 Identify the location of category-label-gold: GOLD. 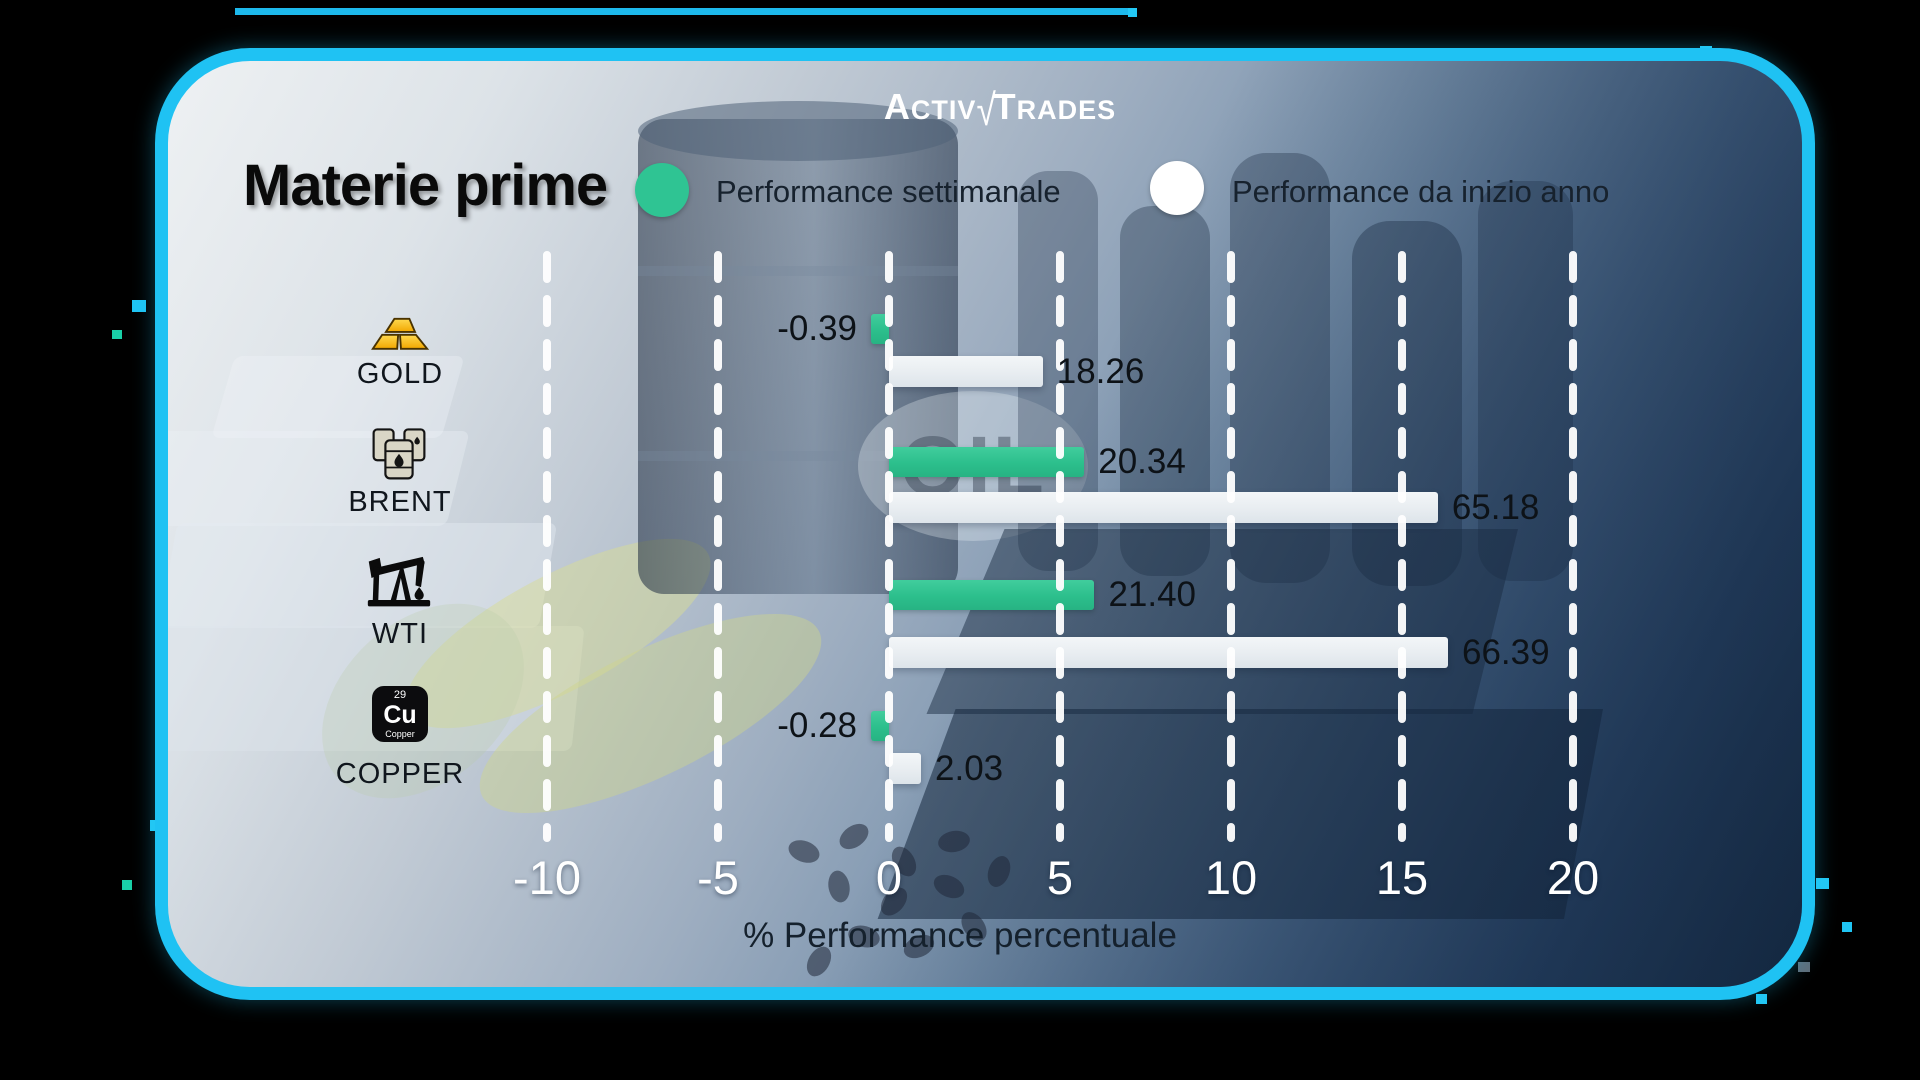
(400, 374).